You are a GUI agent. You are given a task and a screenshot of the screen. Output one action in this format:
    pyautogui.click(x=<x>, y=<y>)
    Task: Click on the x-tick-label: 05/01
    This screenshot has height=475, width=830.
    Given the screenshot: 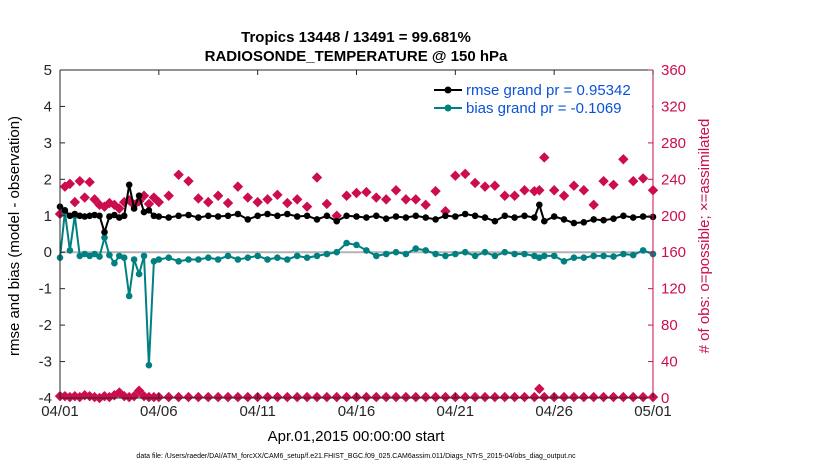 What is the action you would take?
    pyautogui.click(x=653, y=411)
    